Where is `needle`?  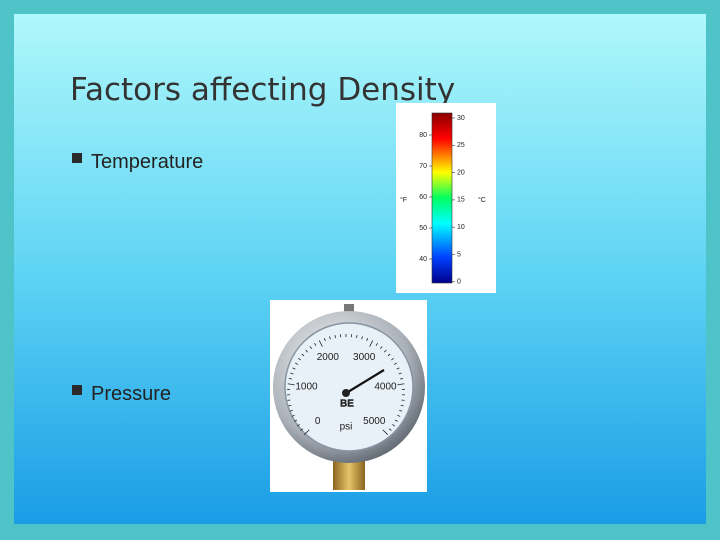
needle is located at coordinates (363, 382).